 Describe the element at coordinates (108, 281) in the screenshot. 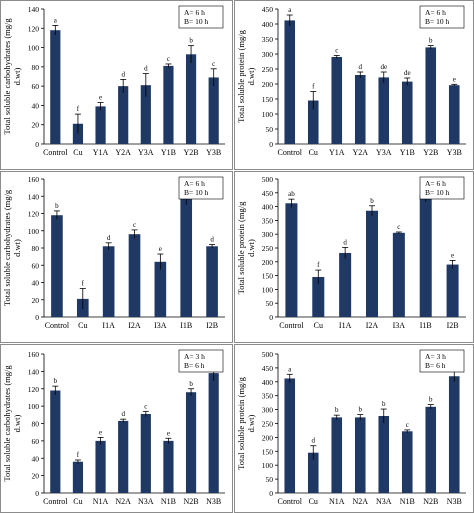

I see `bar-I1A` at that location.